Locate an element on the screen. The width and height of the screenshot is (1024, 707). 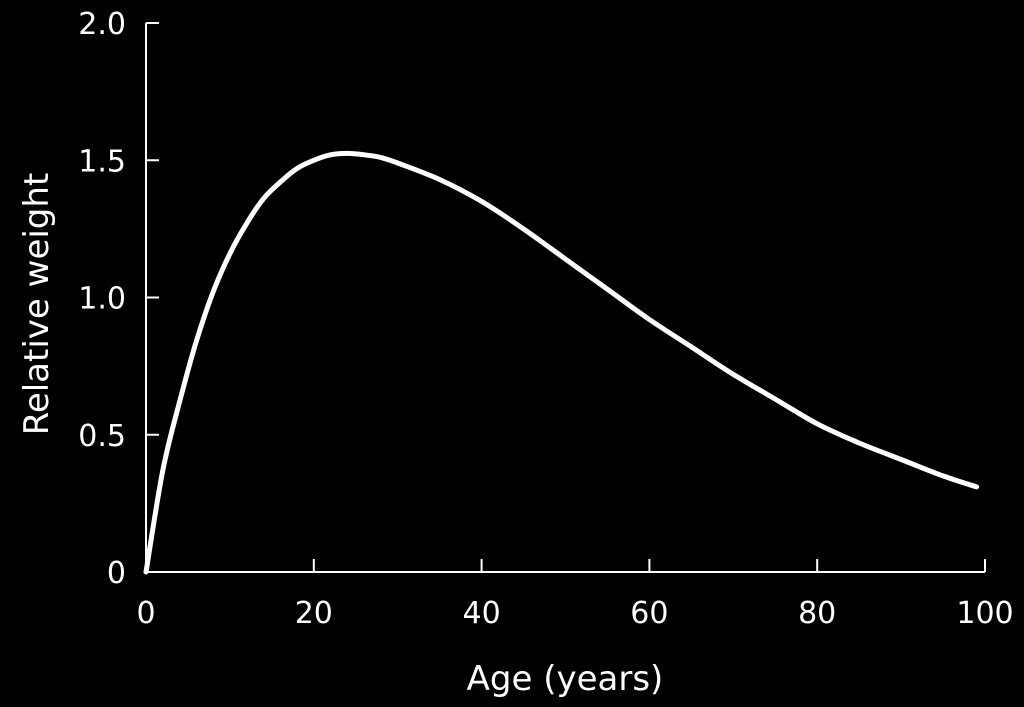
y-tick-label: 1.5 is located at coordinates (102, 161).